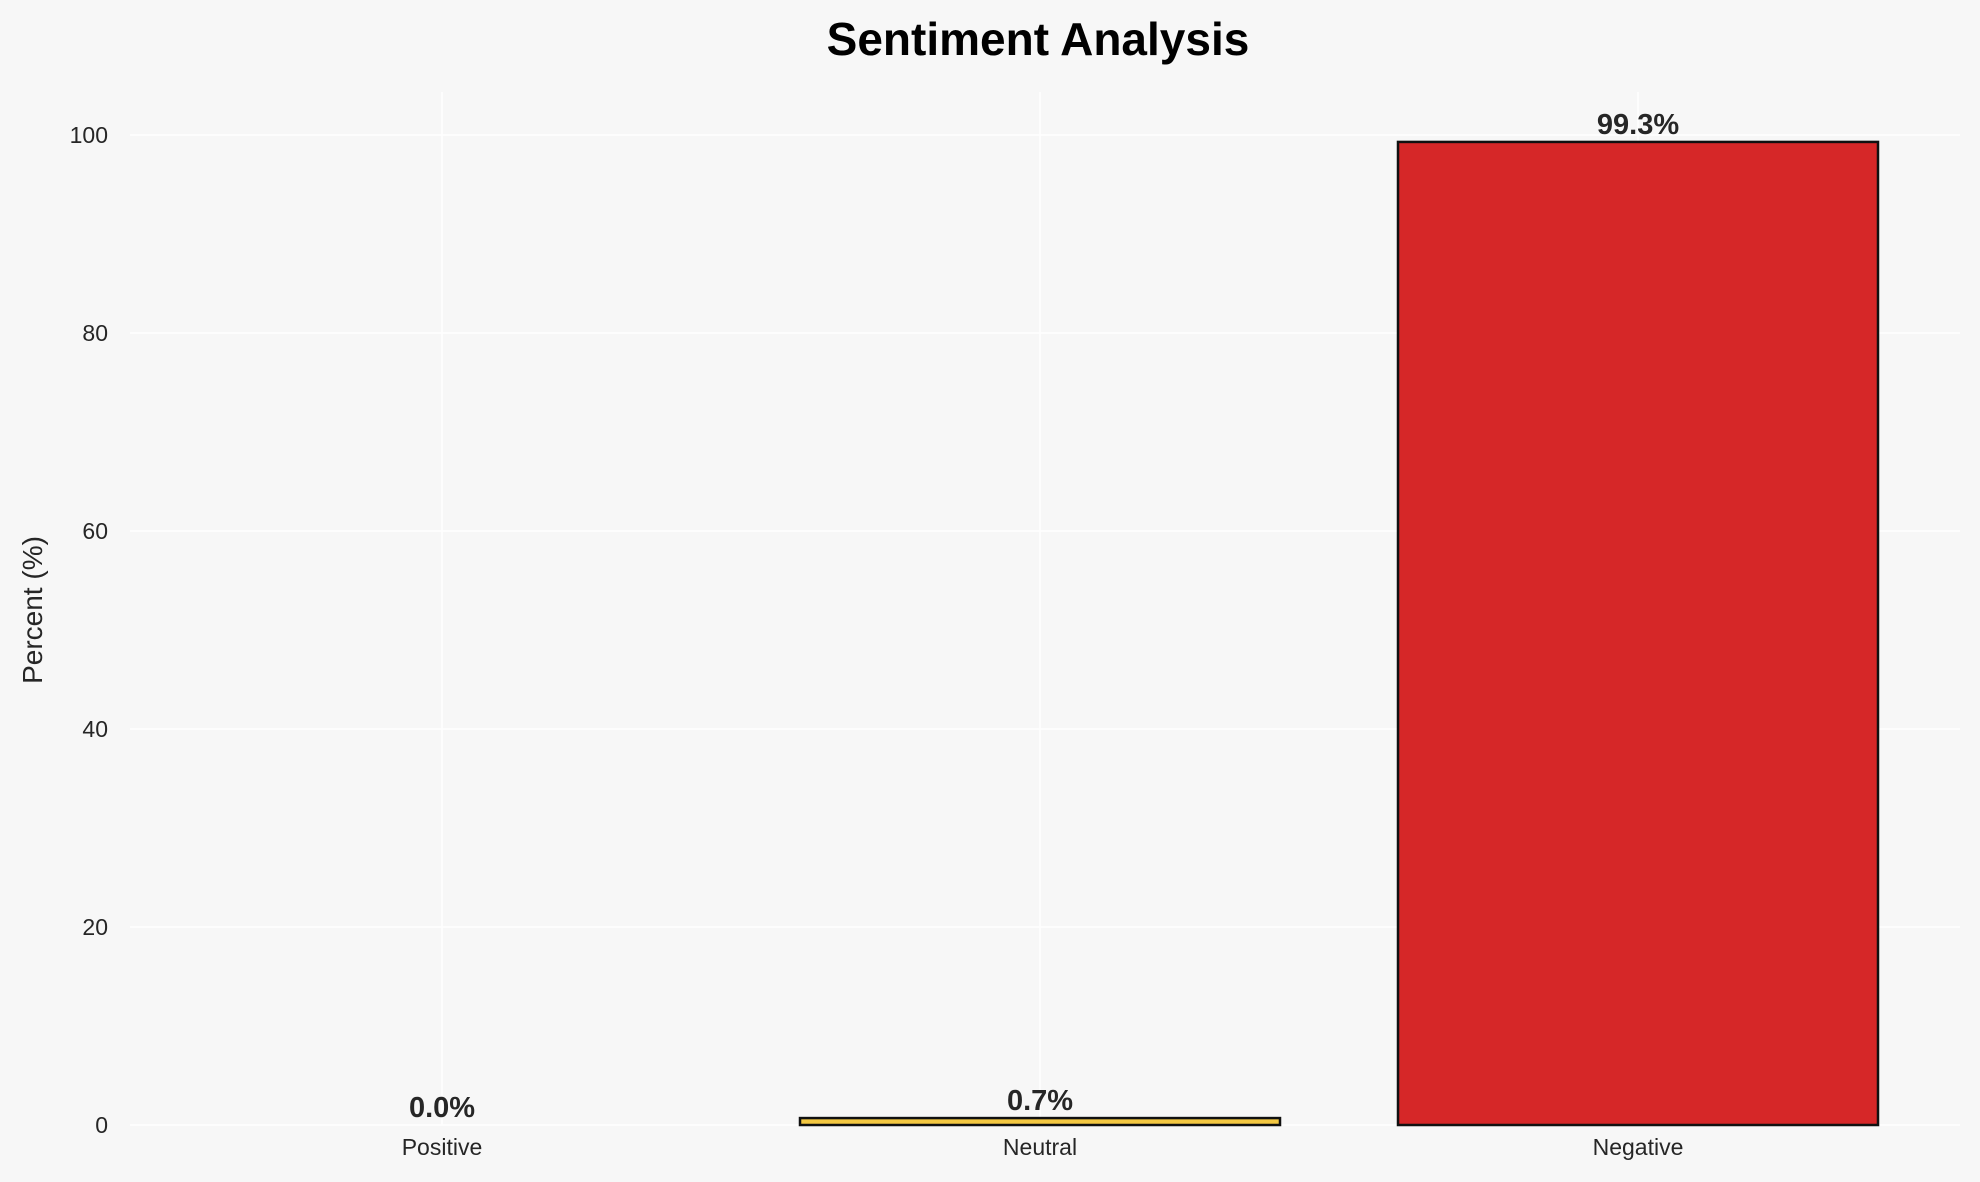 Image resolution: width=1980 pixels, height=1182 pixels. What do you see at coordinates (1638, 125) in the screenshot?
I see `data-label-negative: 99.3%` at bounding box center [1638, 125].